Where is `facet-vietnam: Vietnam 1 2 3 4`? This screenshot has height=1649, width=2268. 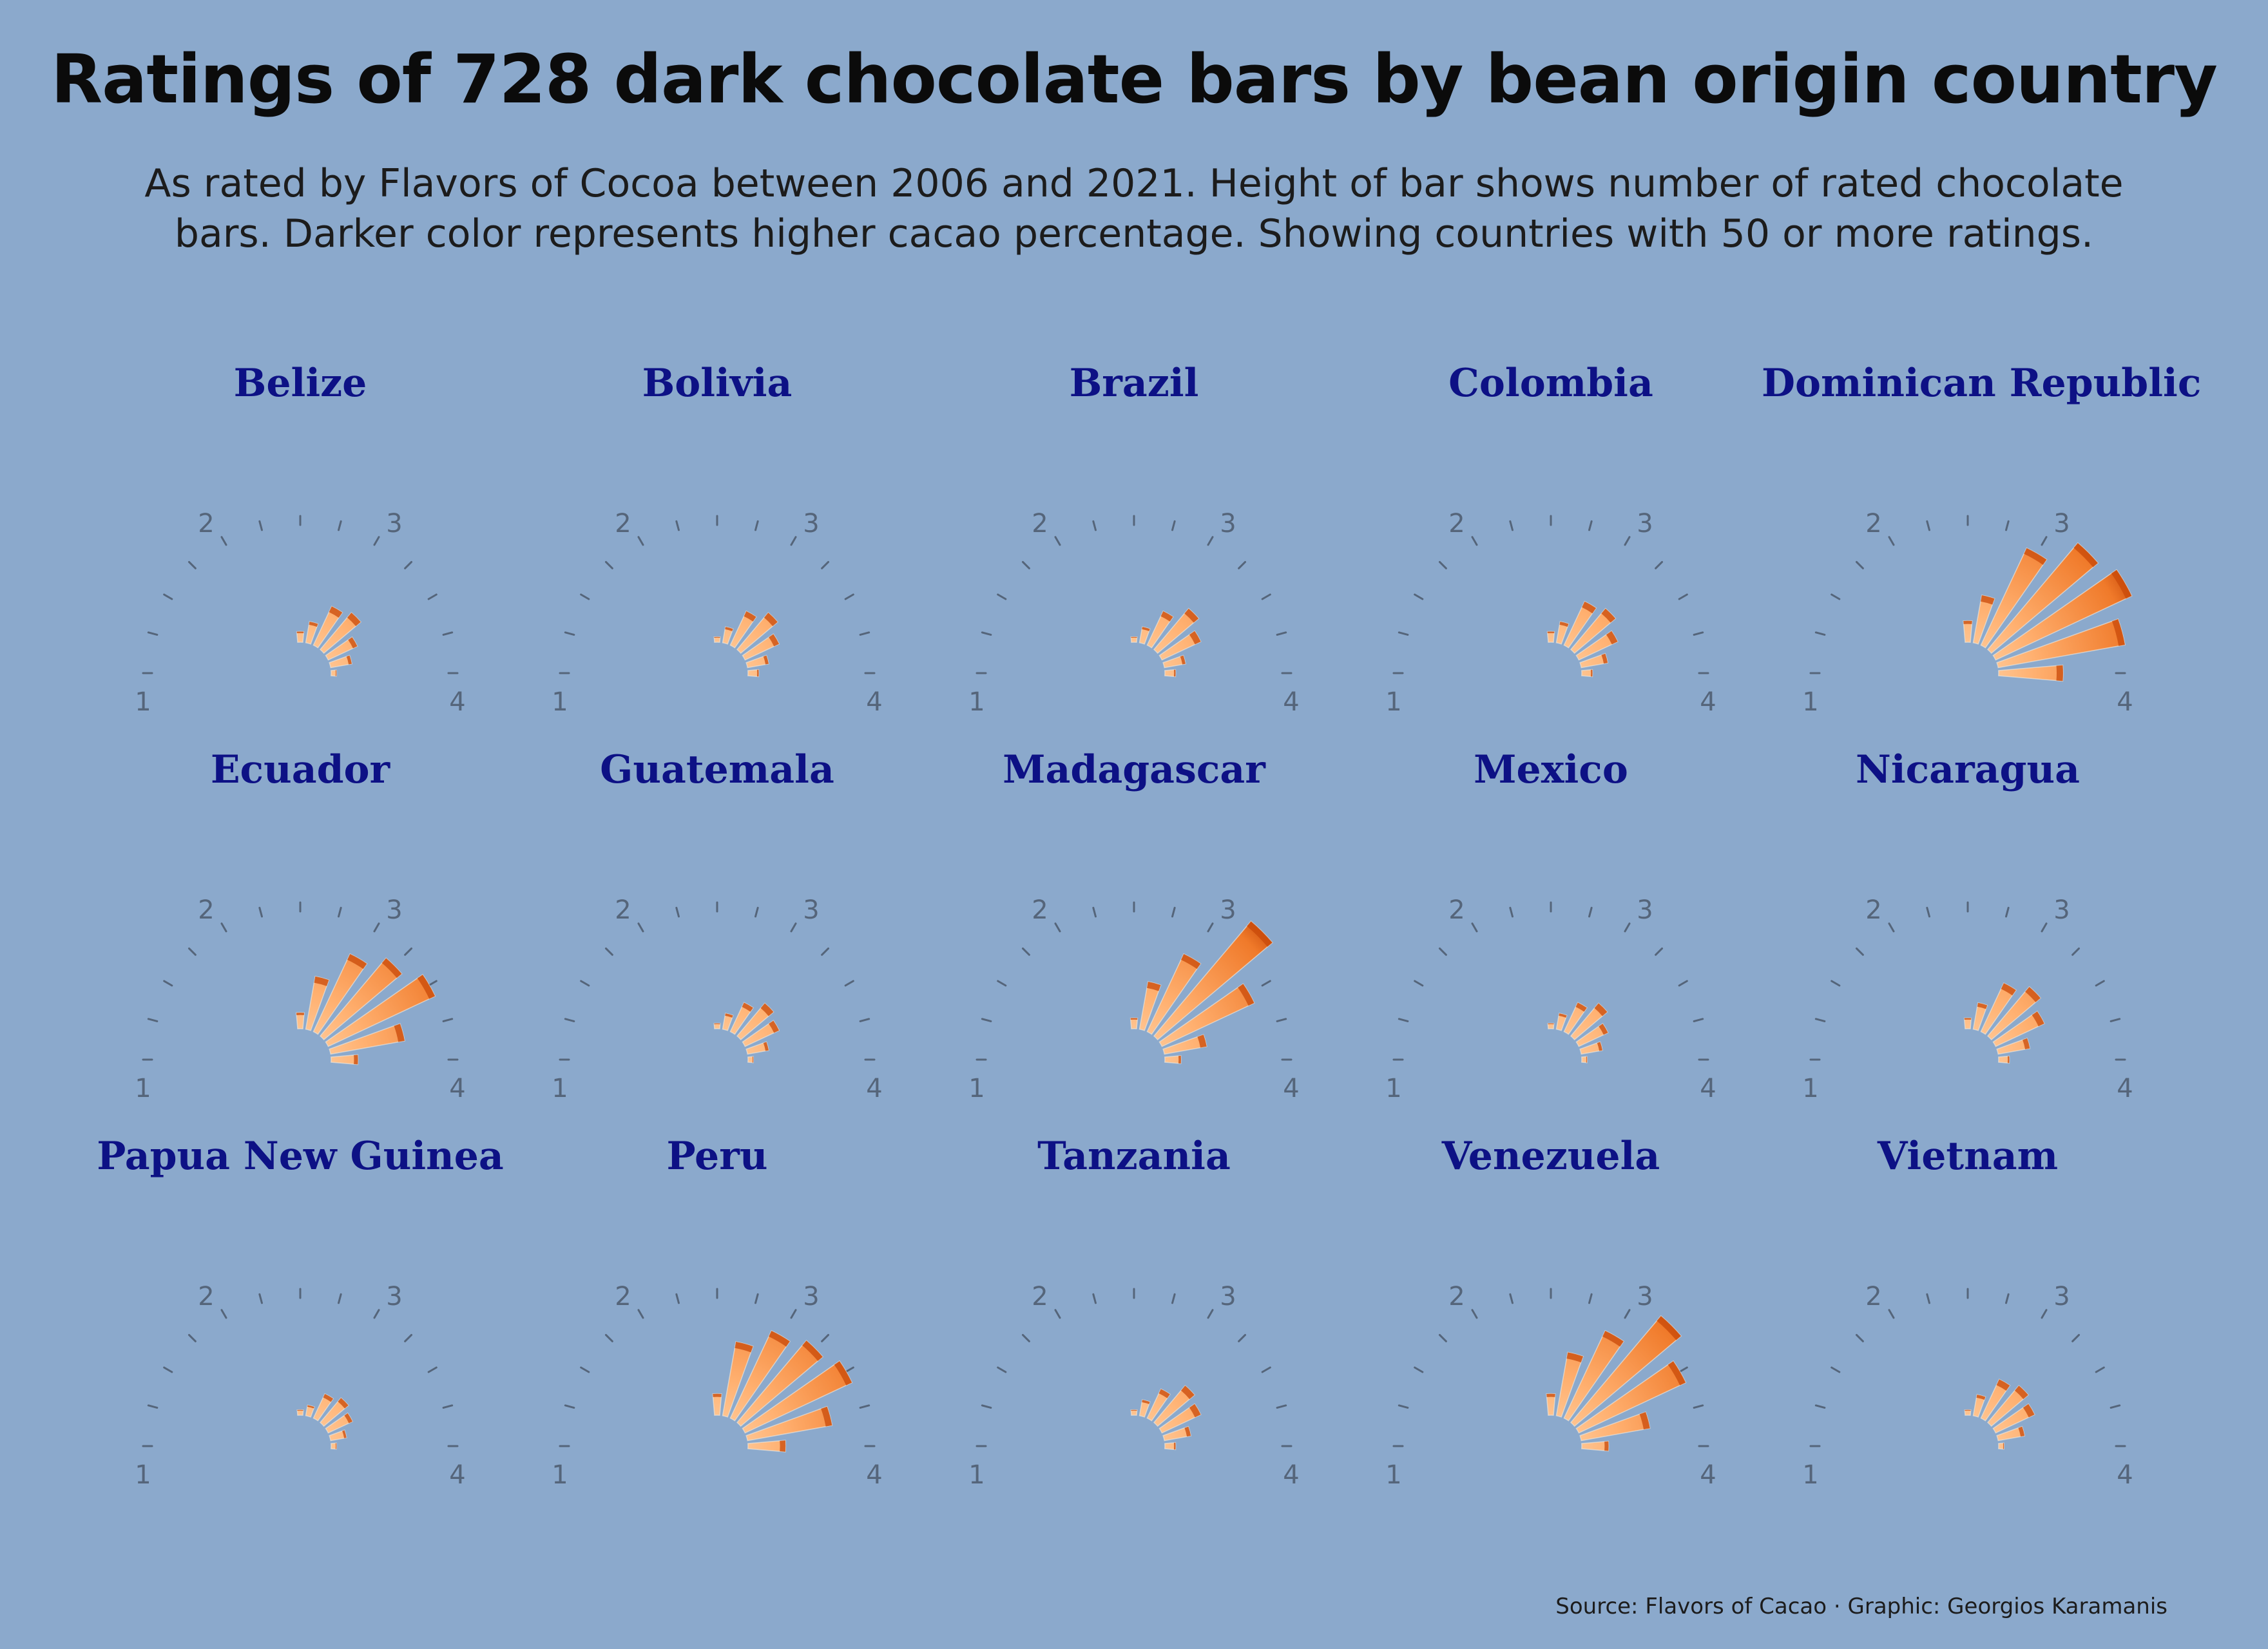 facet-vietnam: Vietnam 1 2 3 4 is located at coordinates (1968, 1314).